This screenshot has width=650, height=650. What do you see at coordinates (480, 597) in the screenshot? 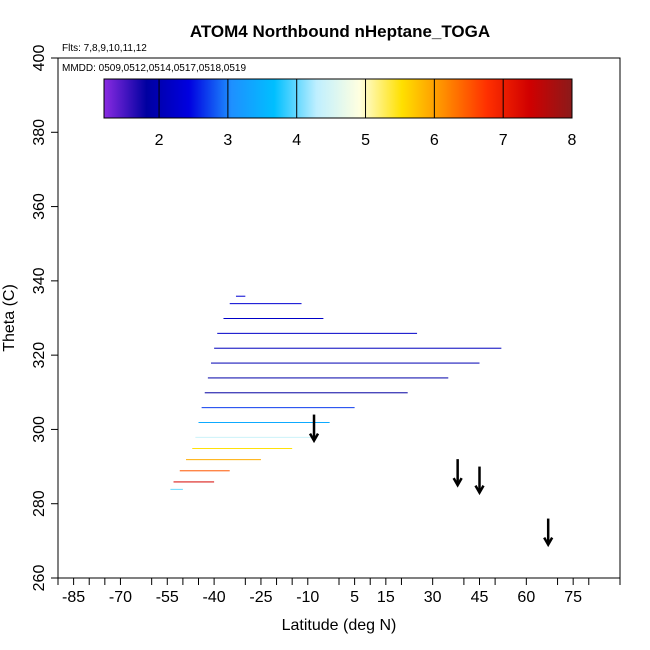
I see `x-tick-label: 45` at bounding box center [480, 597].